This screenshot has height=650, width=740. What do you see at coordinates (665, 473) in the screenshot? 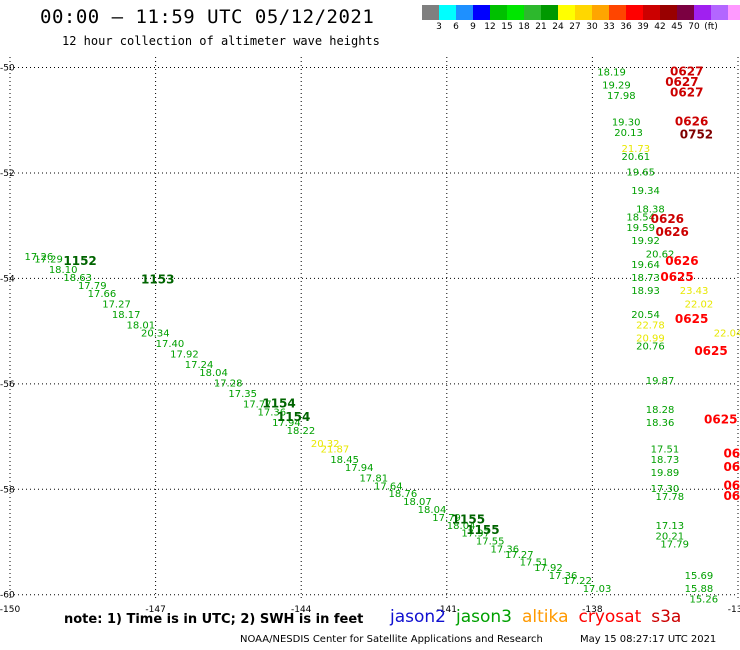
I see `swh-label: 19.89` at bounding box center [665, 473].